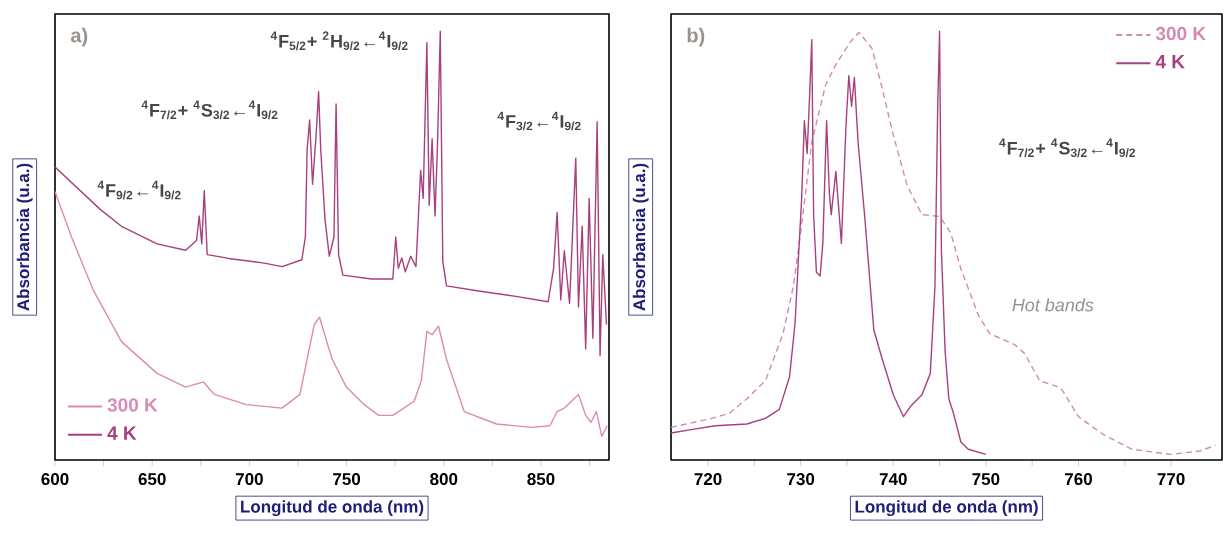  I want to click on text: $^{4}$F$_{5/2}$+ $^{2}$H$_{9/2}$←$^{4}$I$_{9/2}$, so click(339, 41).